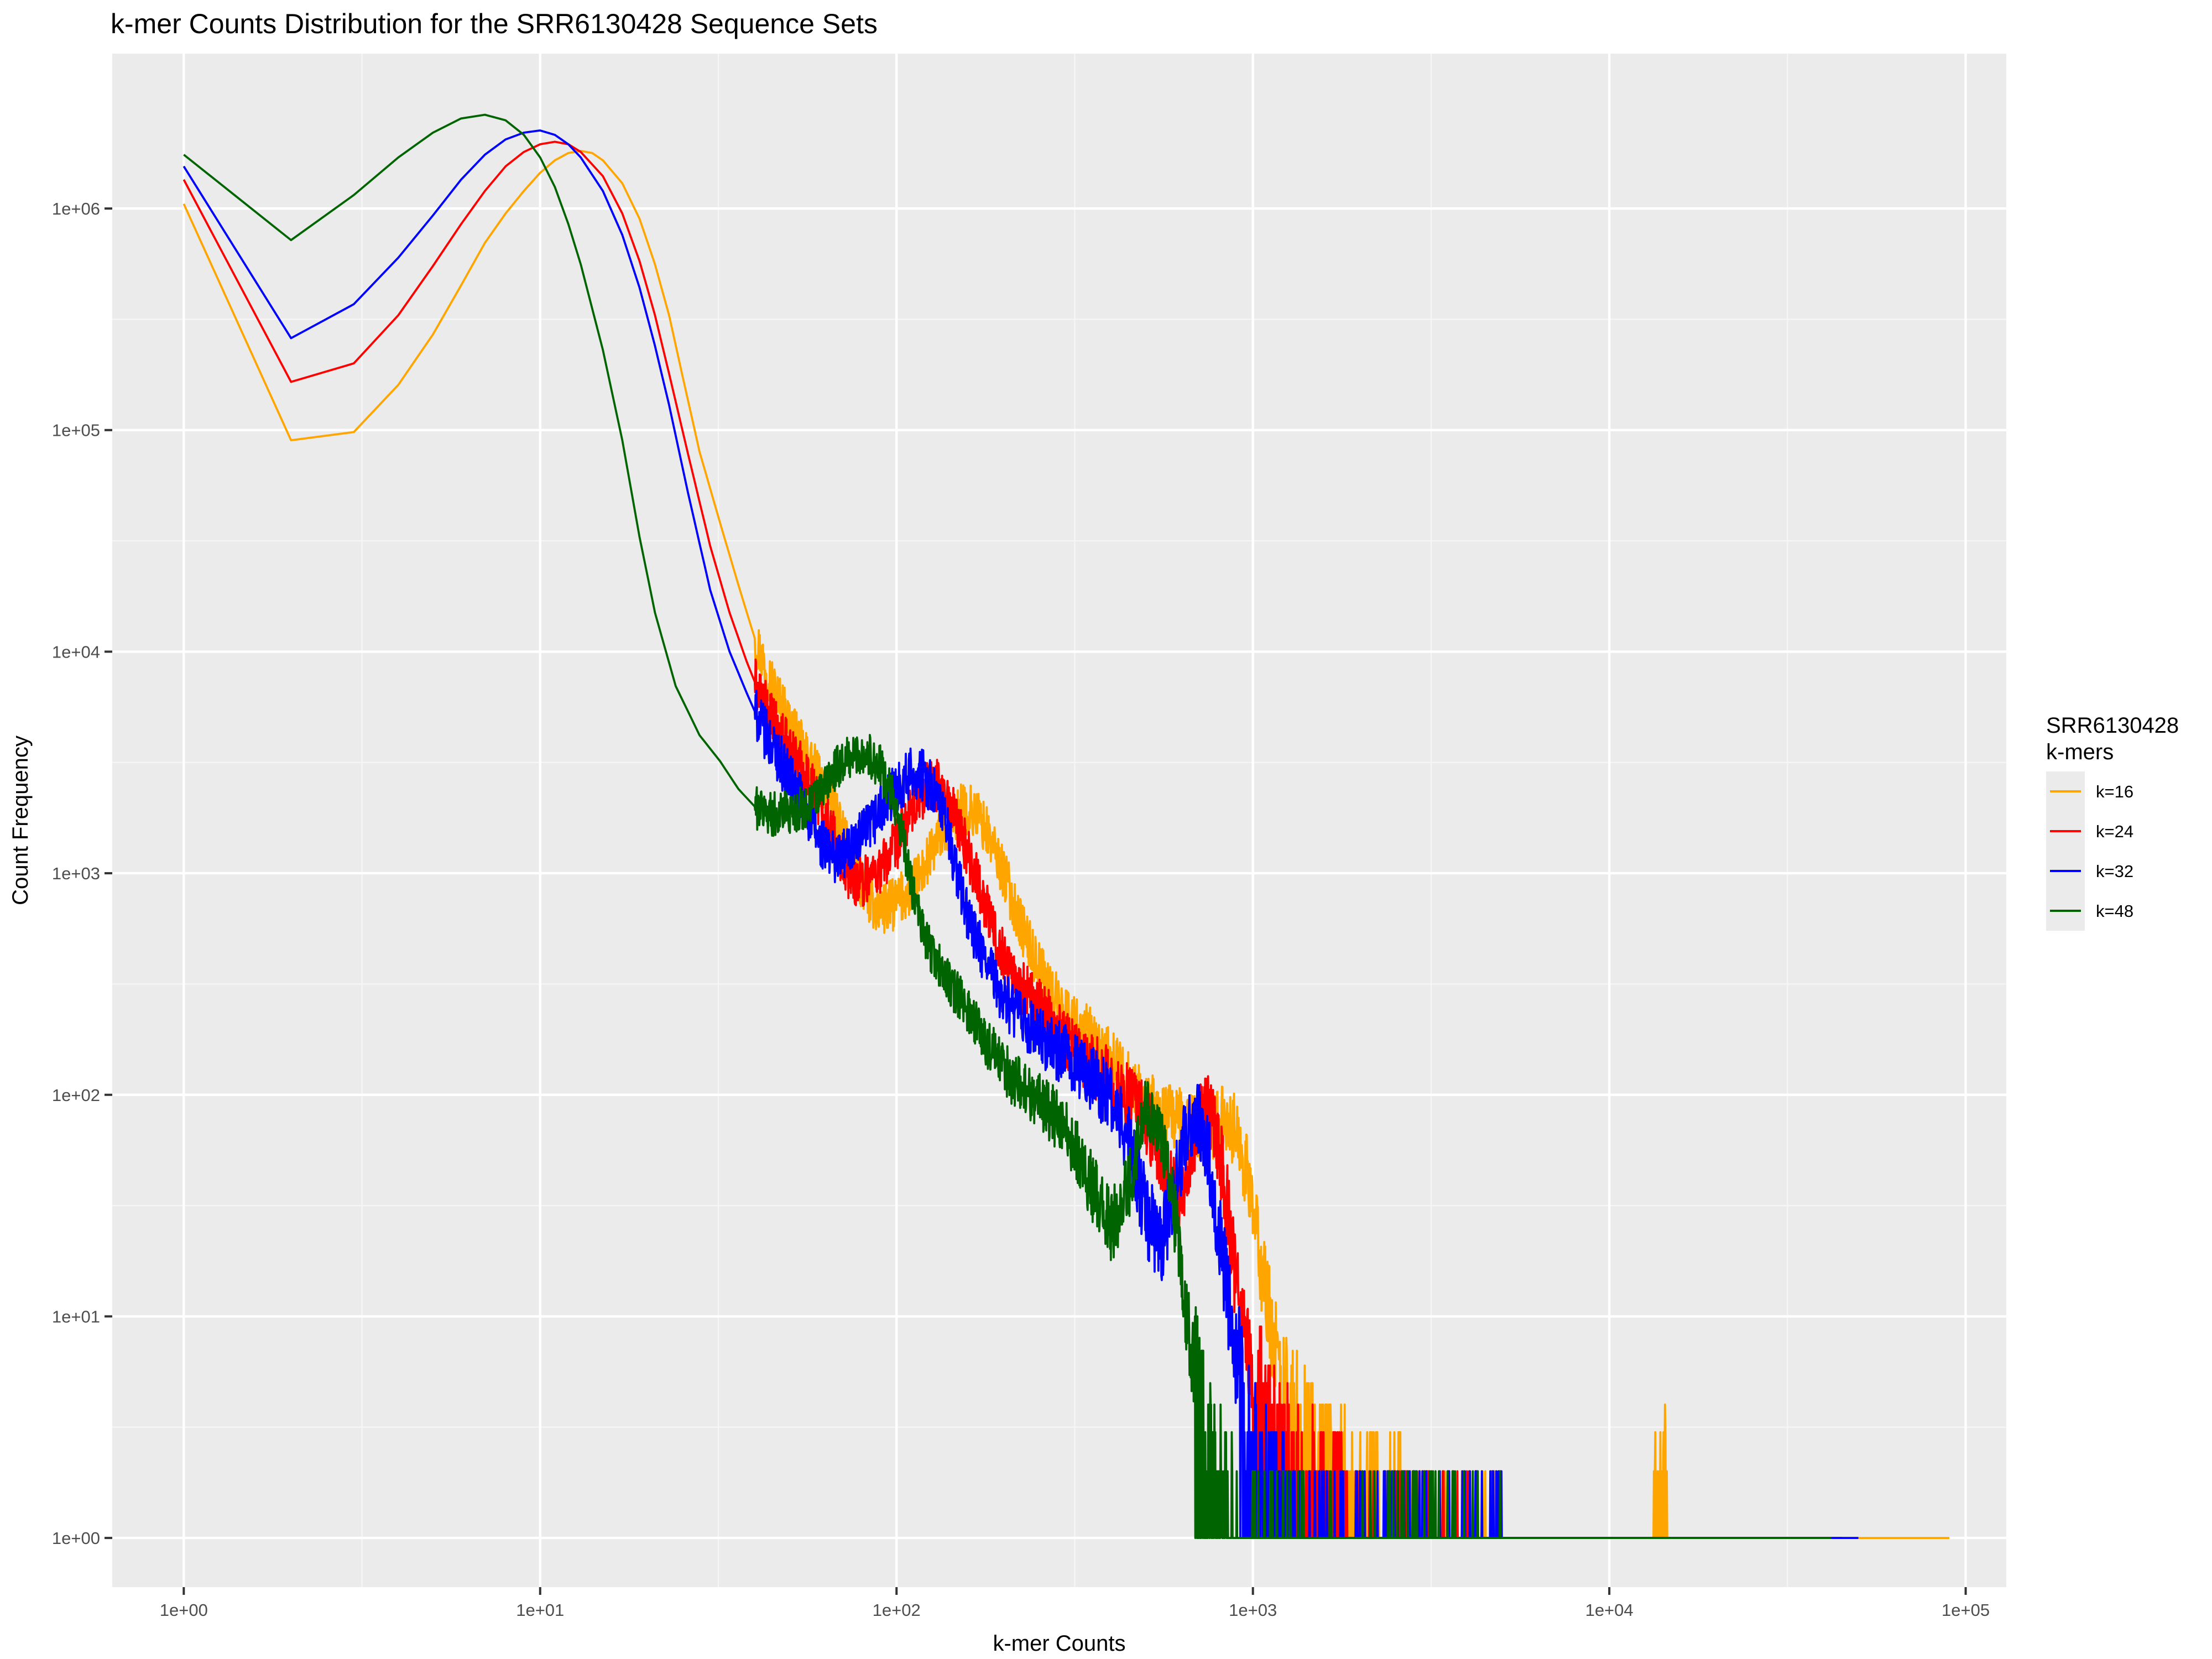 Image resolution: width=2212 pixels, height=1659 pixels. What do you see at coordinates (1059, 1644) in the screenshot?
I see `x-axis-title: k-mer Counts` at bounding box center [1059, 1644].